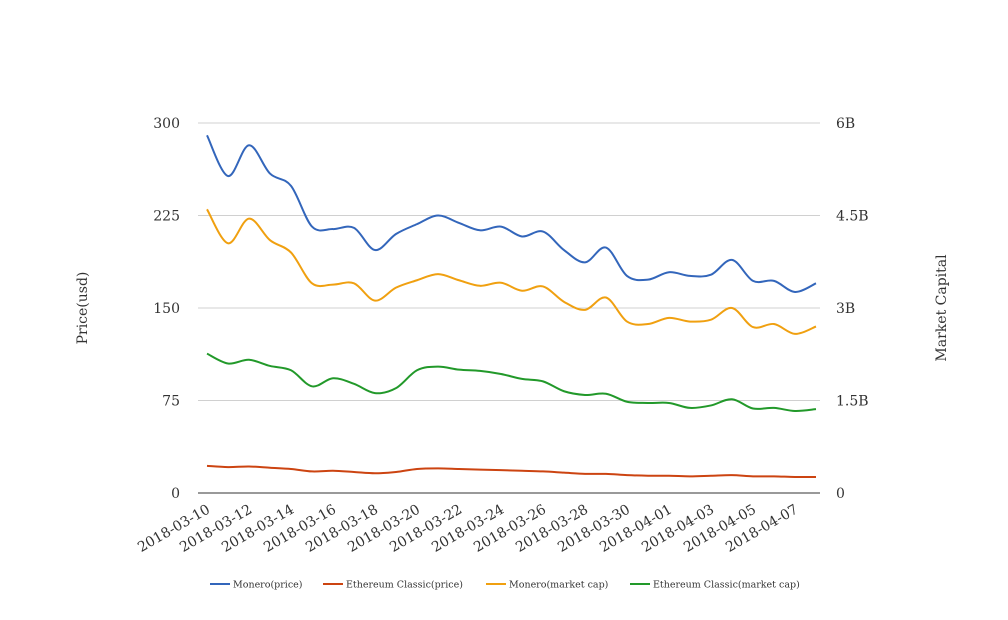 The width and height of the screenshot is (1008, 620). Describe the element at coordinates (845, 124) in the screenshot. I see `y-right-tick-label: 6B` at that location.